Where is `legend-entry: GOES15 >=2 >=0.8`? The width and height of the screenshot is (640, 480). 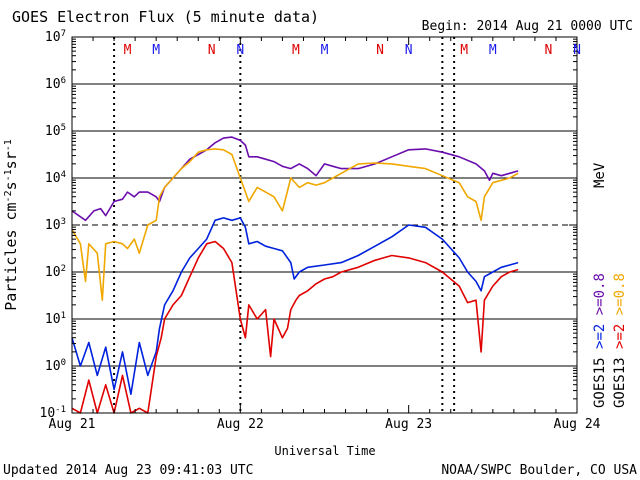 legend-entry: GOES15 >=2 >=0.8 is located at coordinates (600, 340).